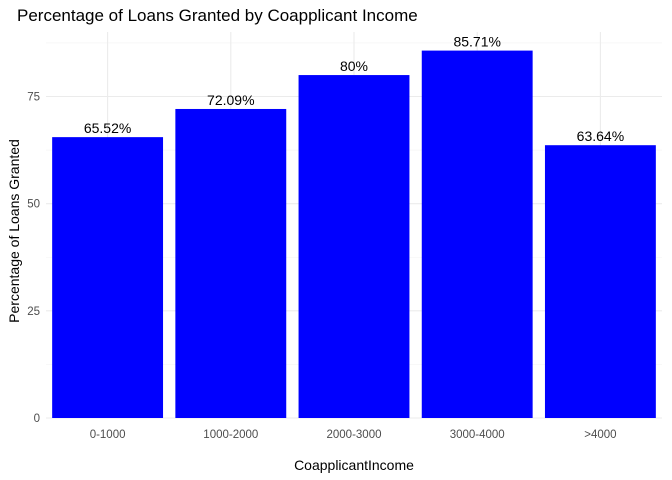 The image size is (672, 480). Describe the element at coordinates (14, 231) in the screenshot. I see `y-axis-title: Percentage of Loans Granted` at that location.